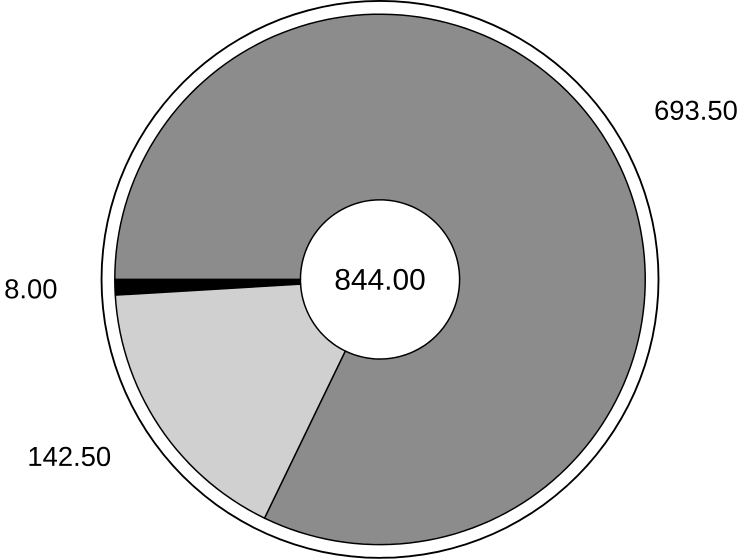  Describe the element at coordinates (30, 289) in the screenshot. I see `data-label: 8.00` at that location.